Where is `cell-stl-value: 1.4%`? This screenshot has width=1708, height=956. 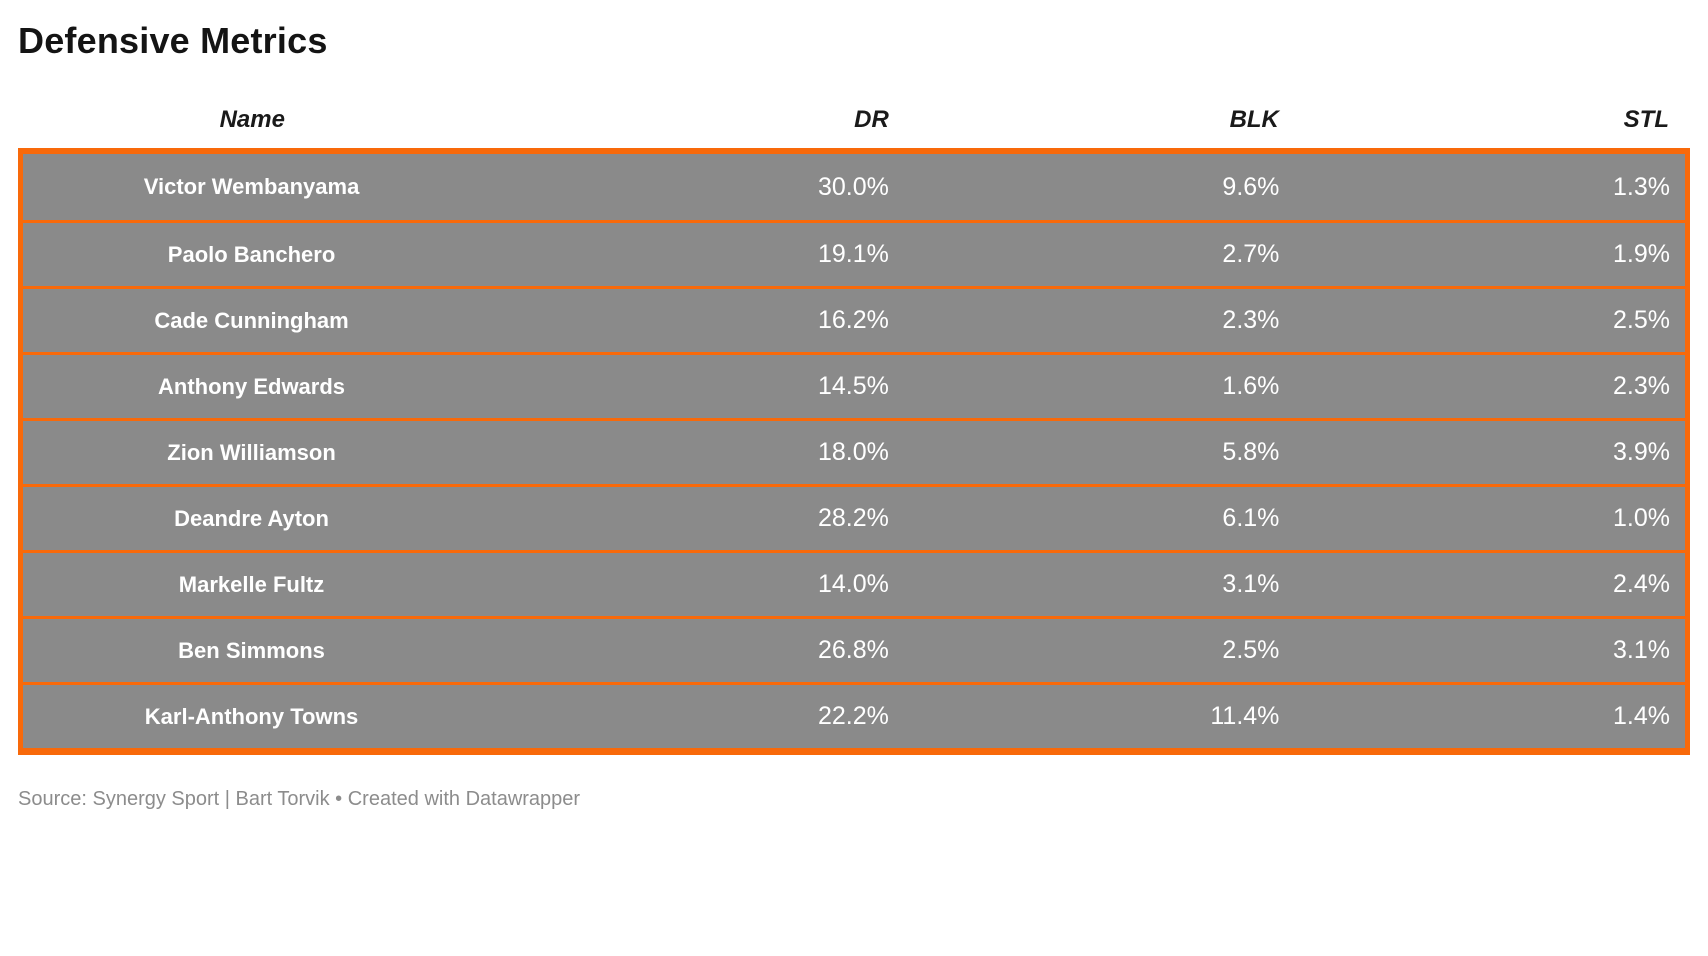
cell-stl-value: 1.4% is located at coordinates (1641, 716).